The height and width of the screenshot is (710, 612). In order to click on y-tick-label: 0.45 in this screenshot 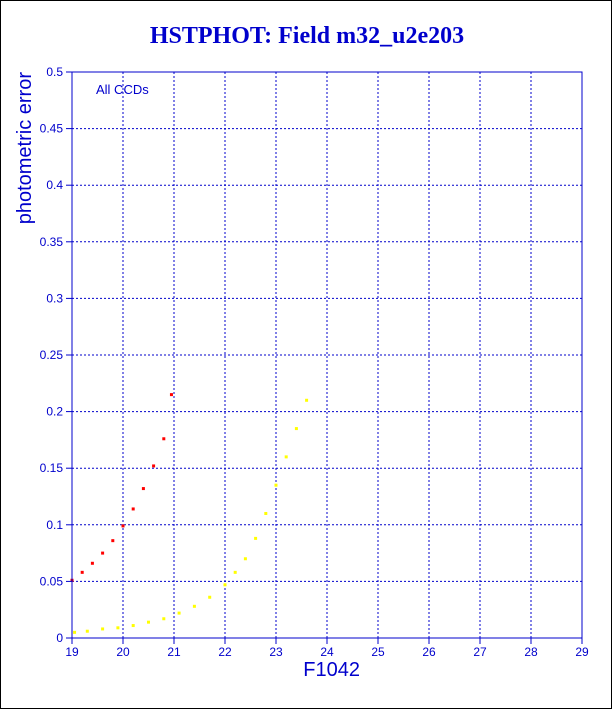, I will do `click(52, 129)`.